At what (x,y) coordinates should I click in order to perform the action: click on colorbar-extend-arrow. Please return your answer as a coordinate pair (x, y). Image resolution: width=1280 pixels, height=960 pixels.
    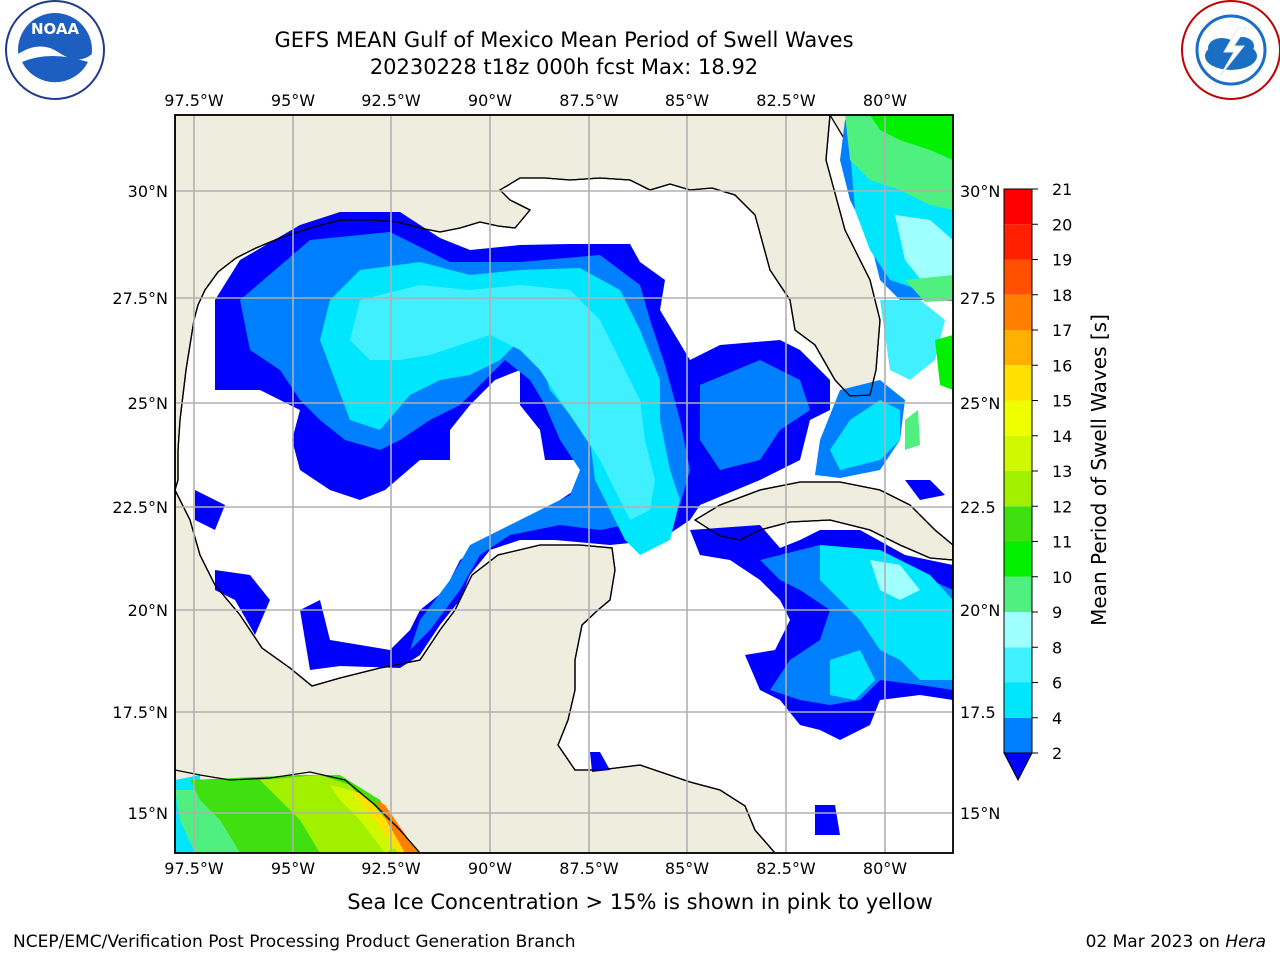
    Looking at the image, I should click on (1018, 767).